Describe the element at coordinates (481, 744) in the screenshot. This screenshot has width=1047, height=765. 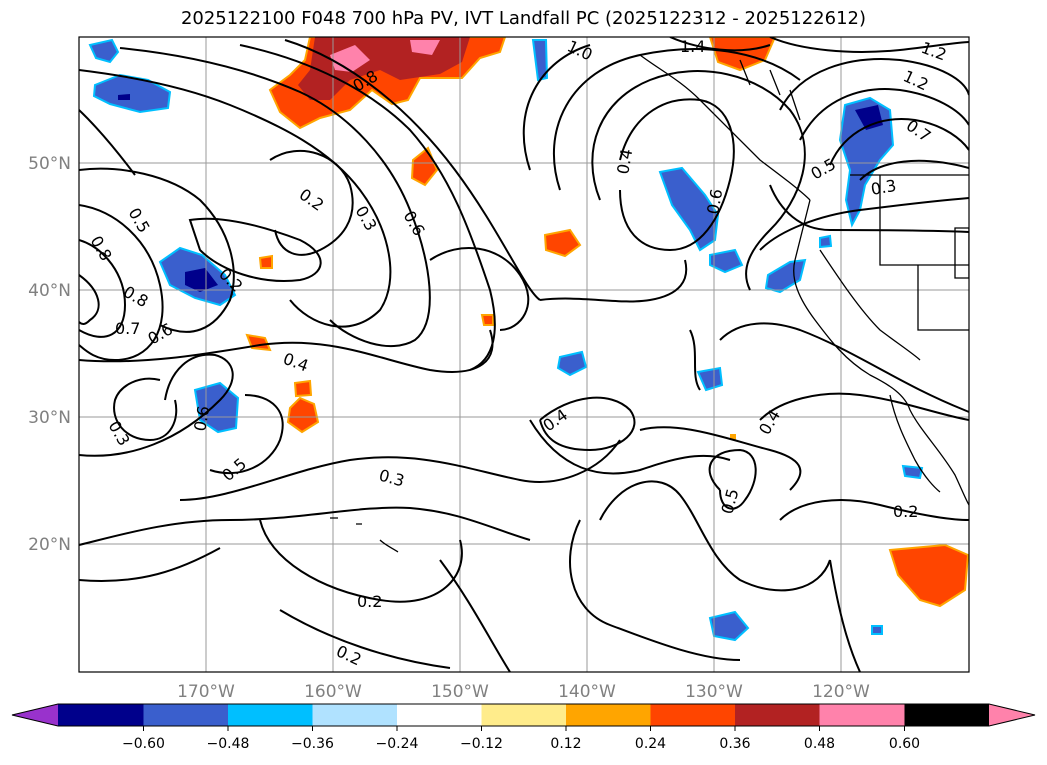
I see `colorbar-tick-label: −0.12` at that location.